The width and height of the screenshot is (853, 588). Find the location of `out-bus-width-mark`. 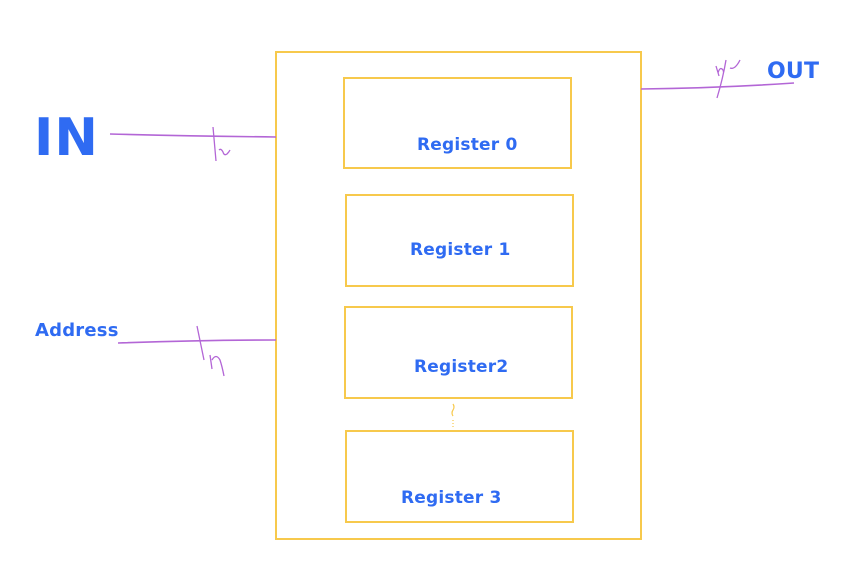

out-bus-width-mark is located at coordinates (728, 79).